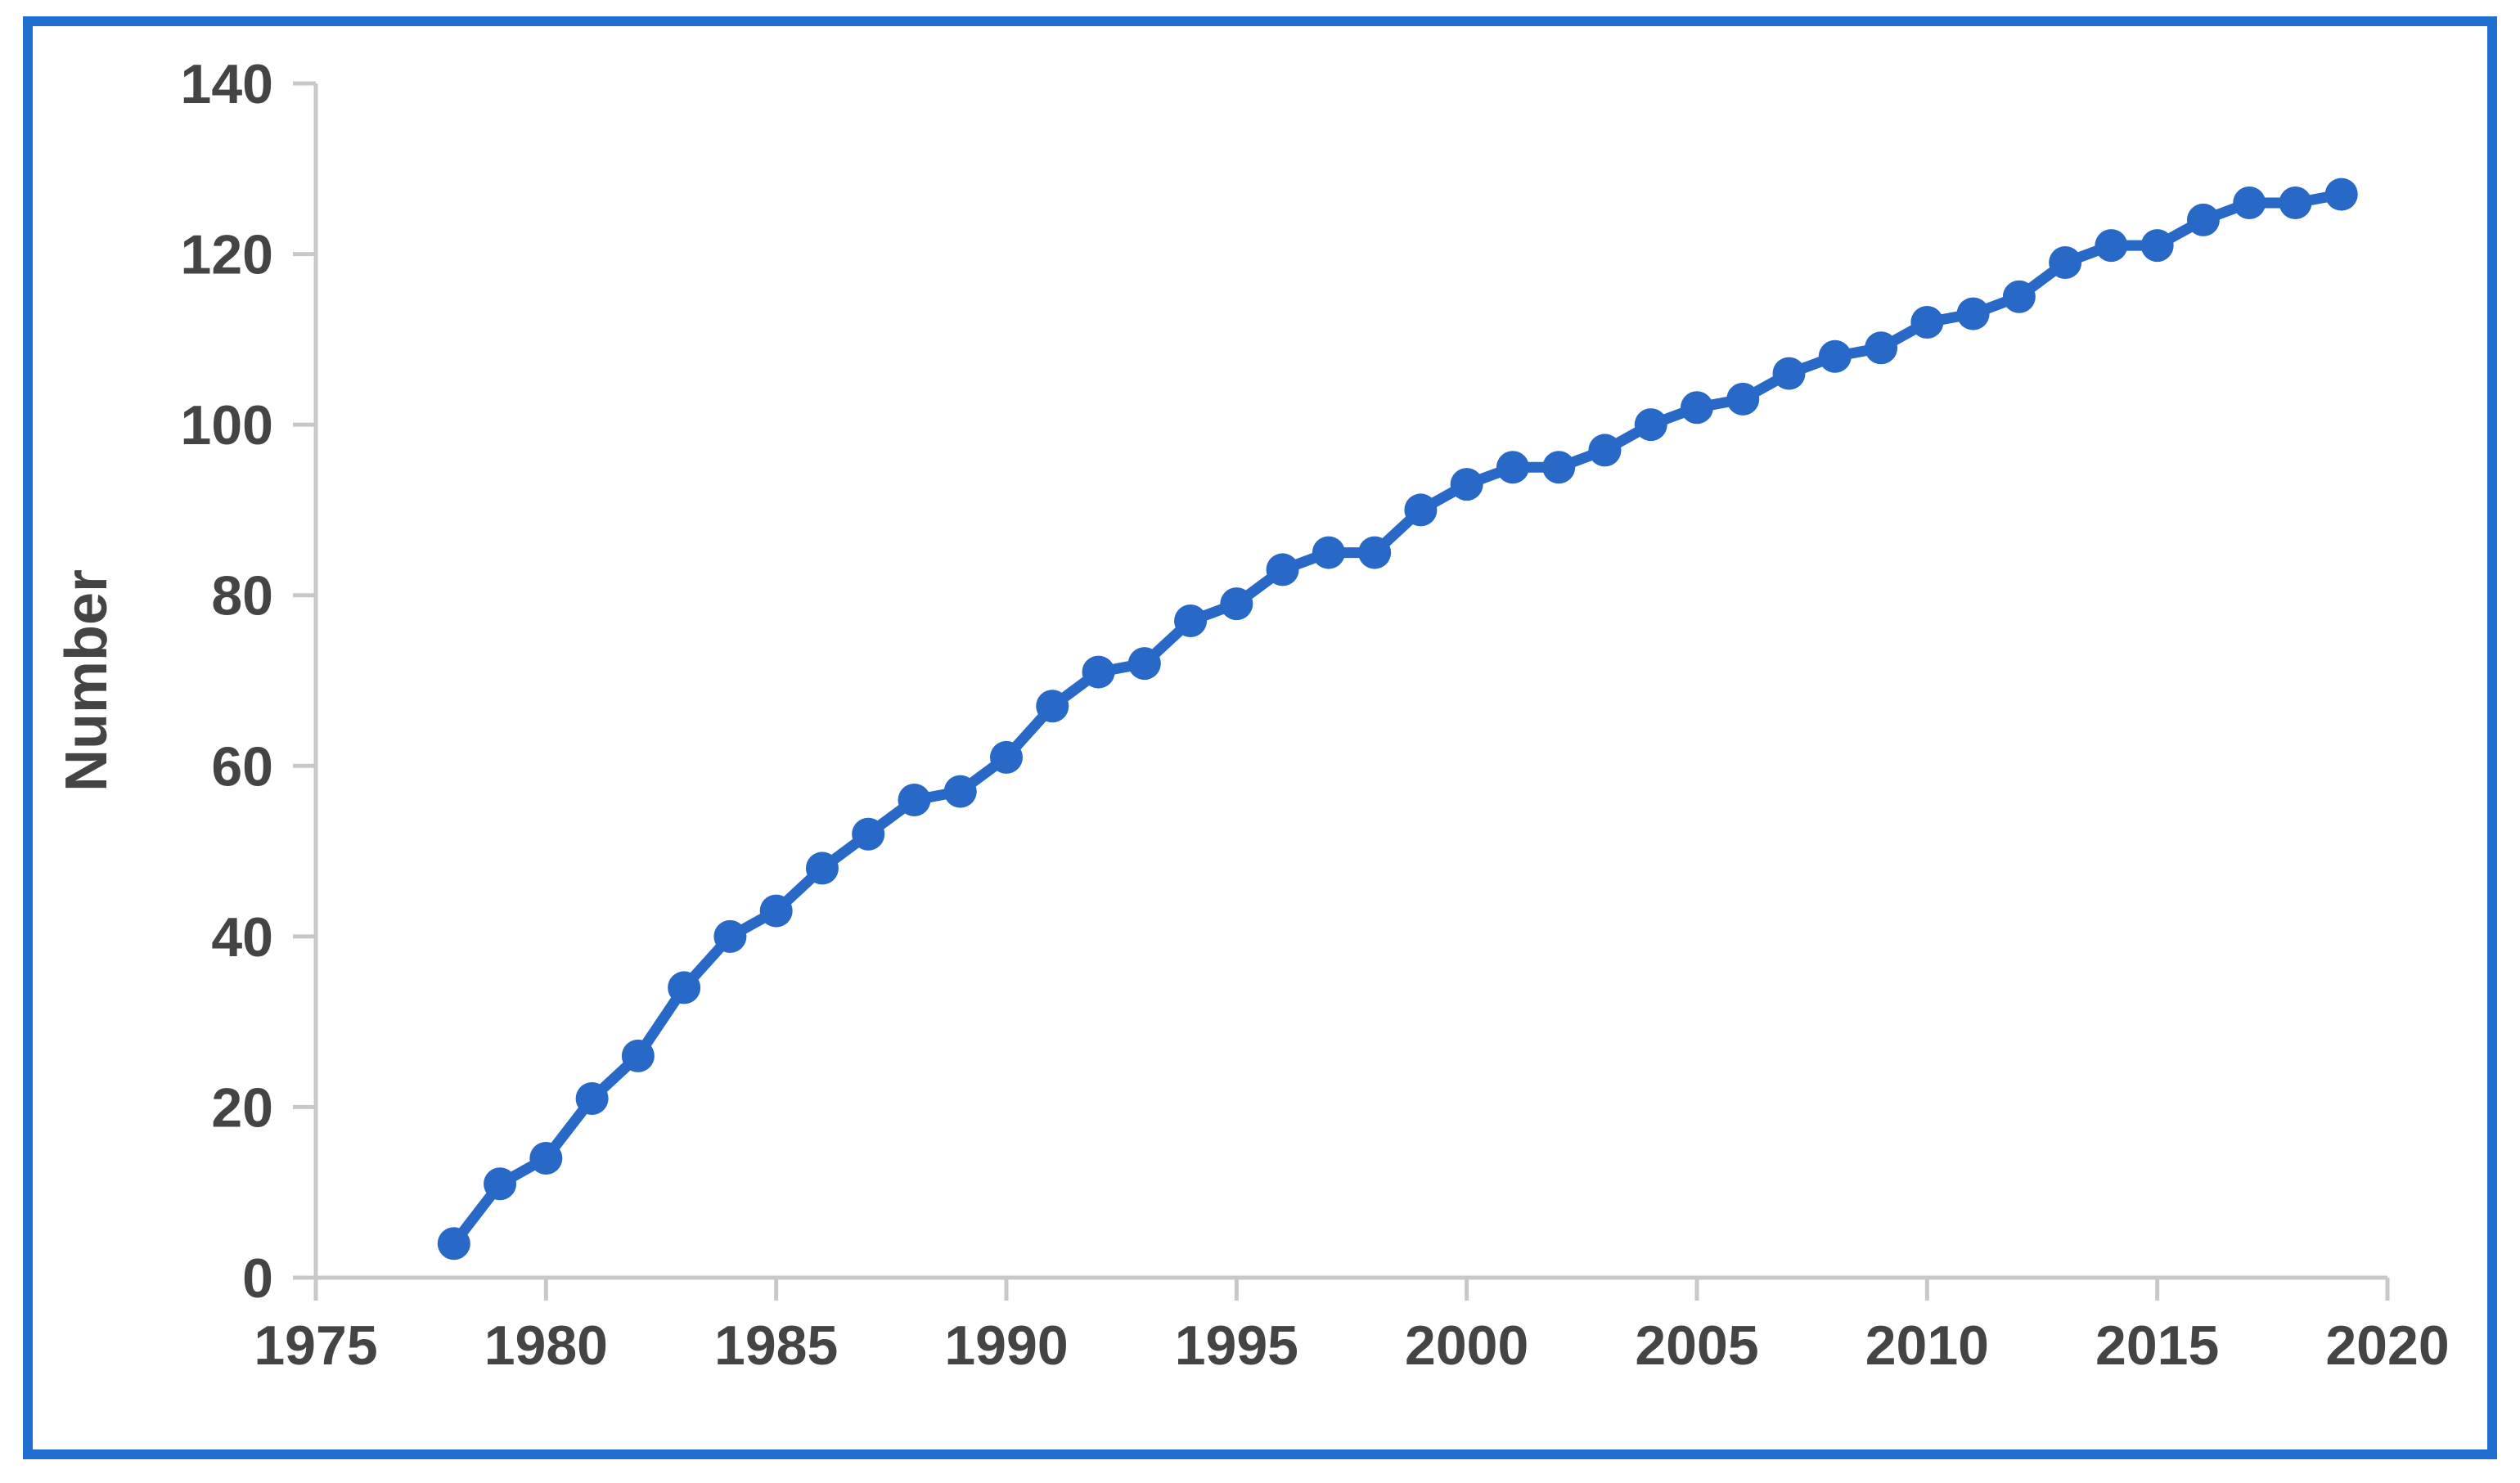  What do you see at coordinates (242, 937) in the screenshot?
I see `y-tick-label: 40` at bounding box center [242, 937].